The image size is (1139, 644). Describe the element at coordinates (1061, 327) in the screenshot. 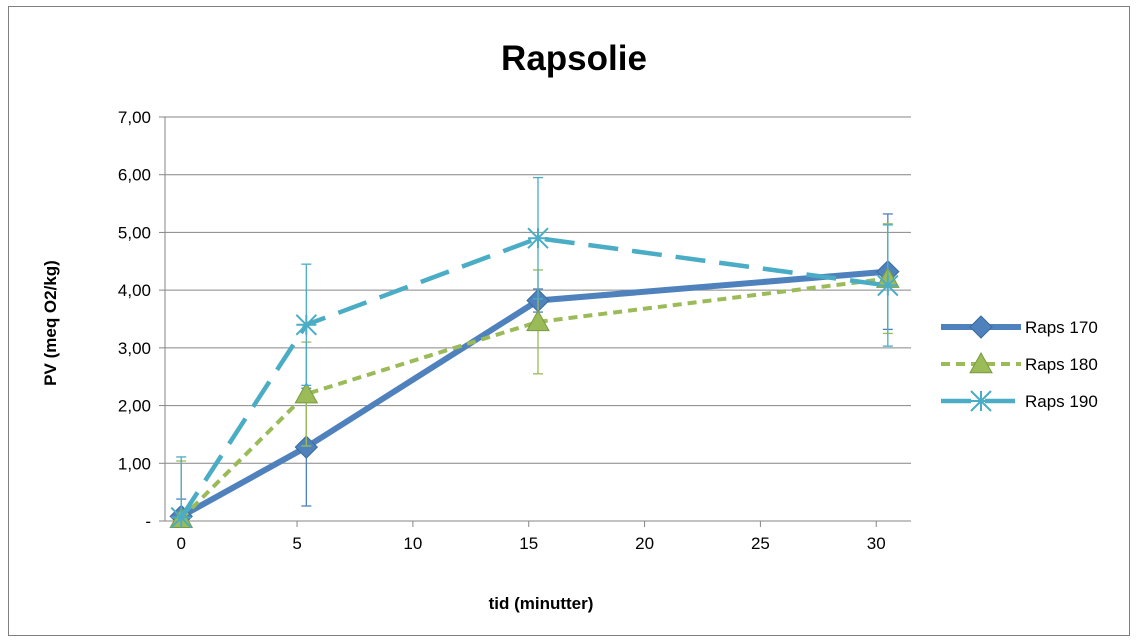

I see `legend-label: Raps 170` at that location.